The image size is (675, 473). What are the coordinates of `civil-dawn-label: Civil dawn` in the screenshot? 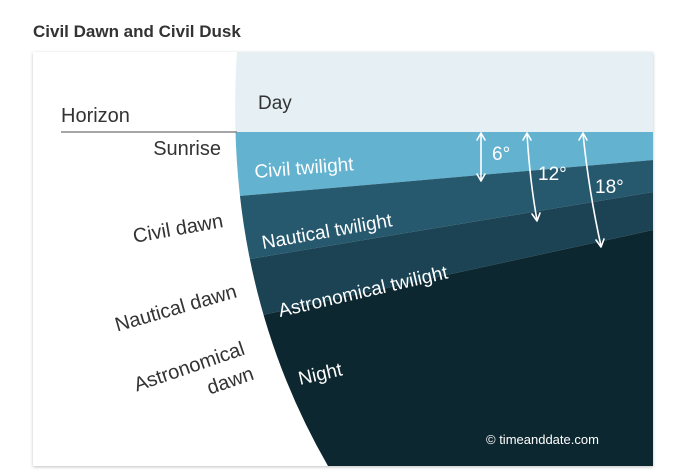 It's located at (178, 228).